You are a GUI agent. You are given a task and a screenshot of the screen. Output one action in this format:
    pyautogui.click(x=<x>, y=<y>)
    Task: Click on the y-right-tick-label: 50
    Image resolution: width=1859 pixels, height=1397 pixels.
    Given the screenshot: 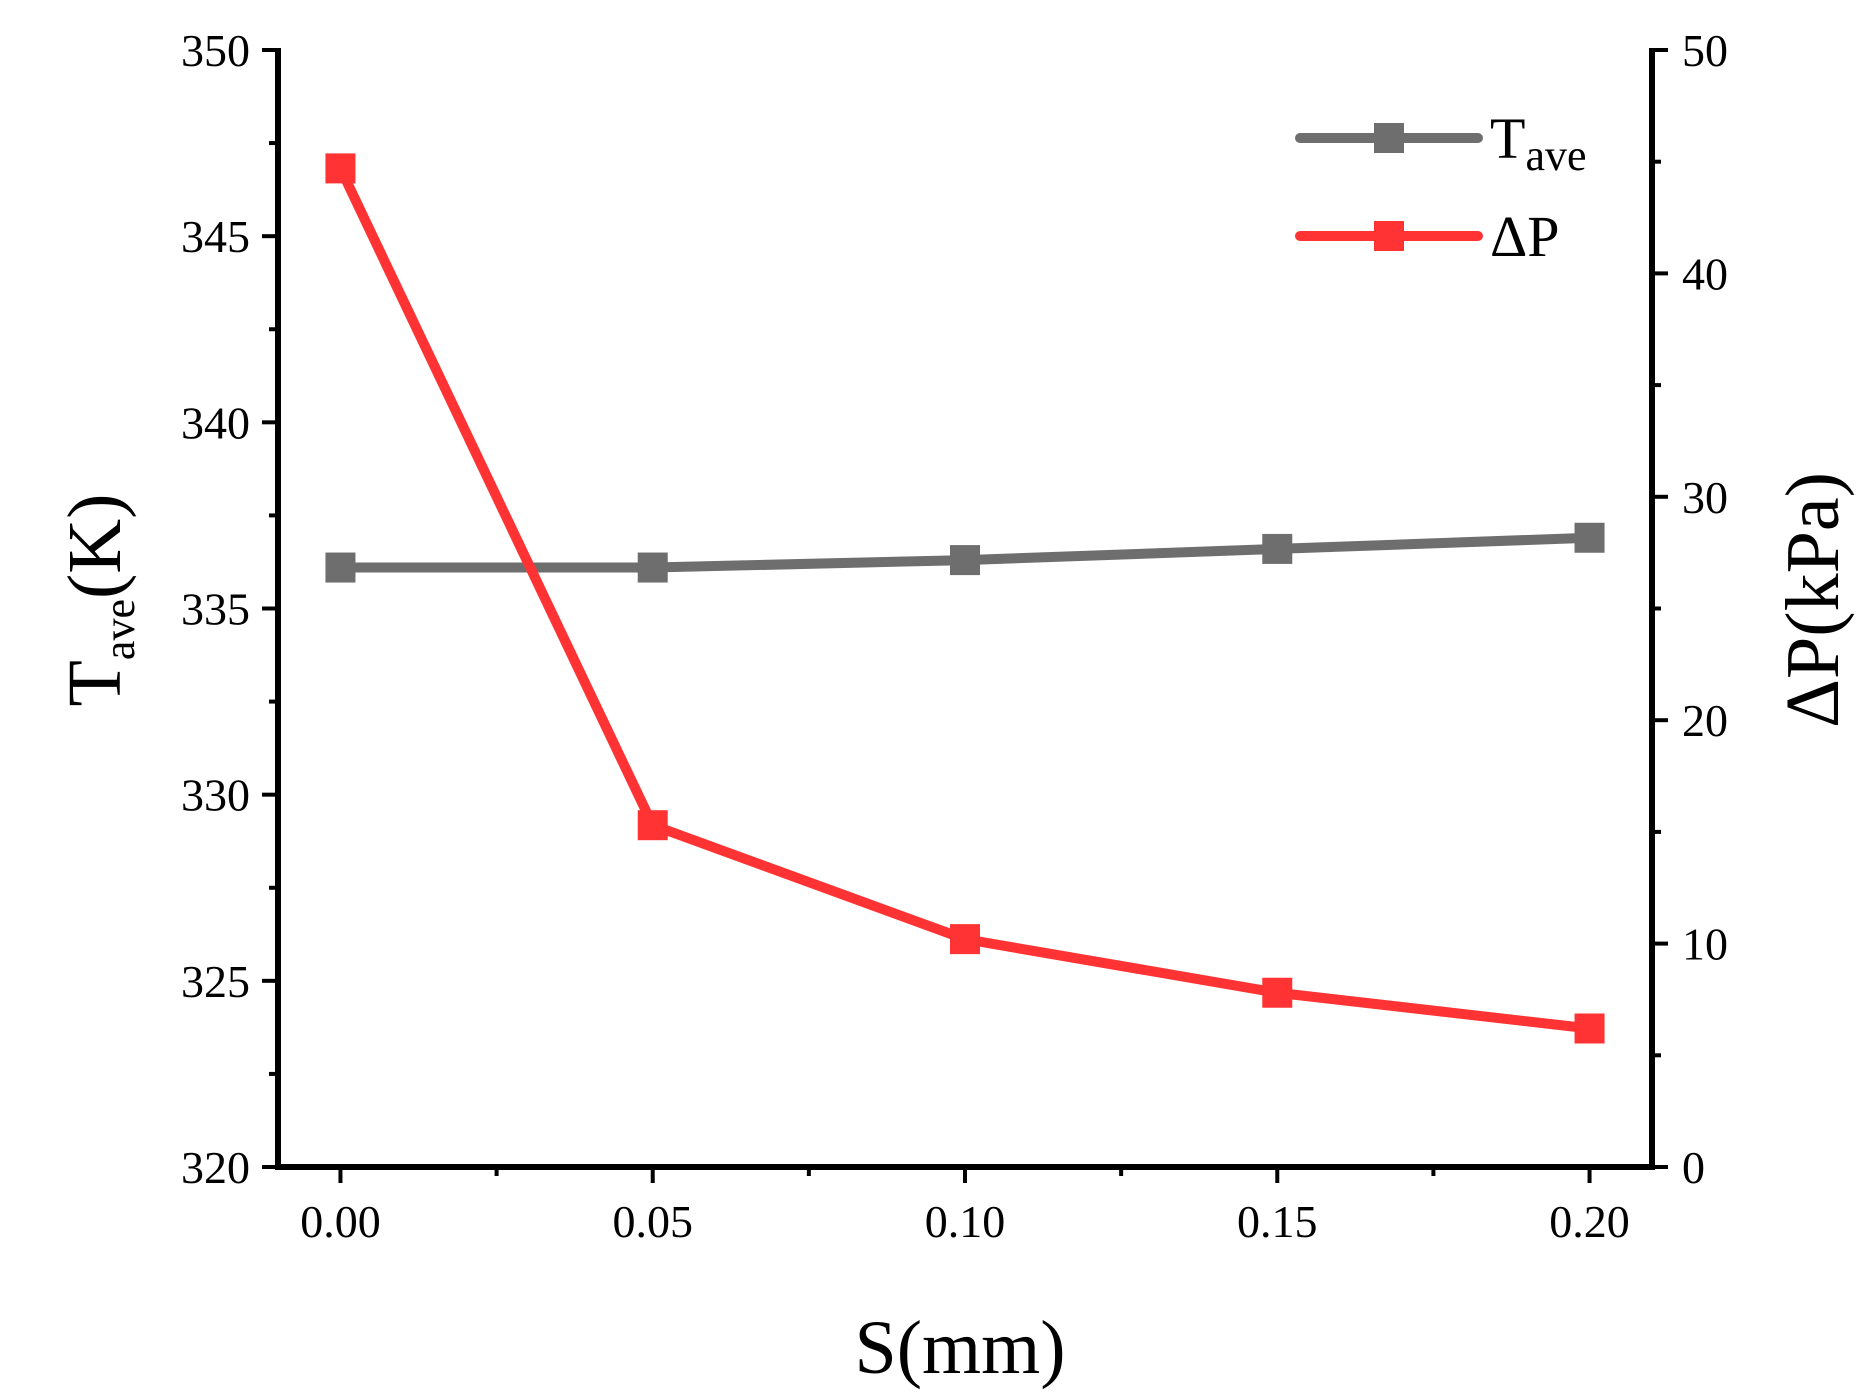 What is the action you would take?
    pyautogui.click(x=1705, y=50)
    